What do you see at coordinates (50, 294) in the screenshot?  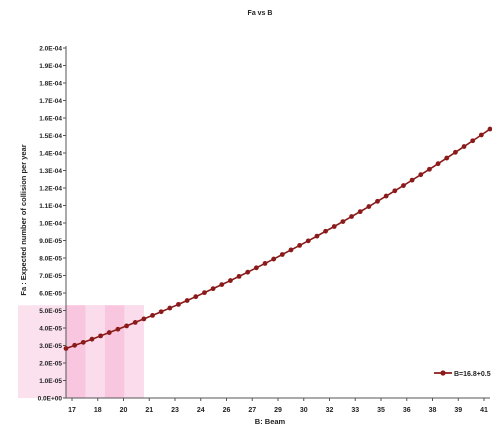 I see `y-tick-label: 6.0E-05` at bounding box center [50, 294].